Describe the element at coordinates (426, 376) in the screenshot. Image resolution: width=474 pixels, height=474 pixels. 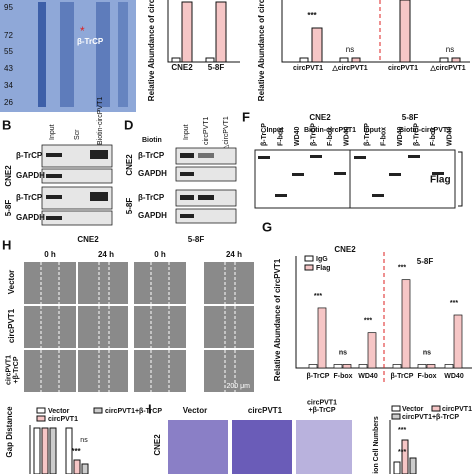
I see `x-tick-label: F-box` at that location.